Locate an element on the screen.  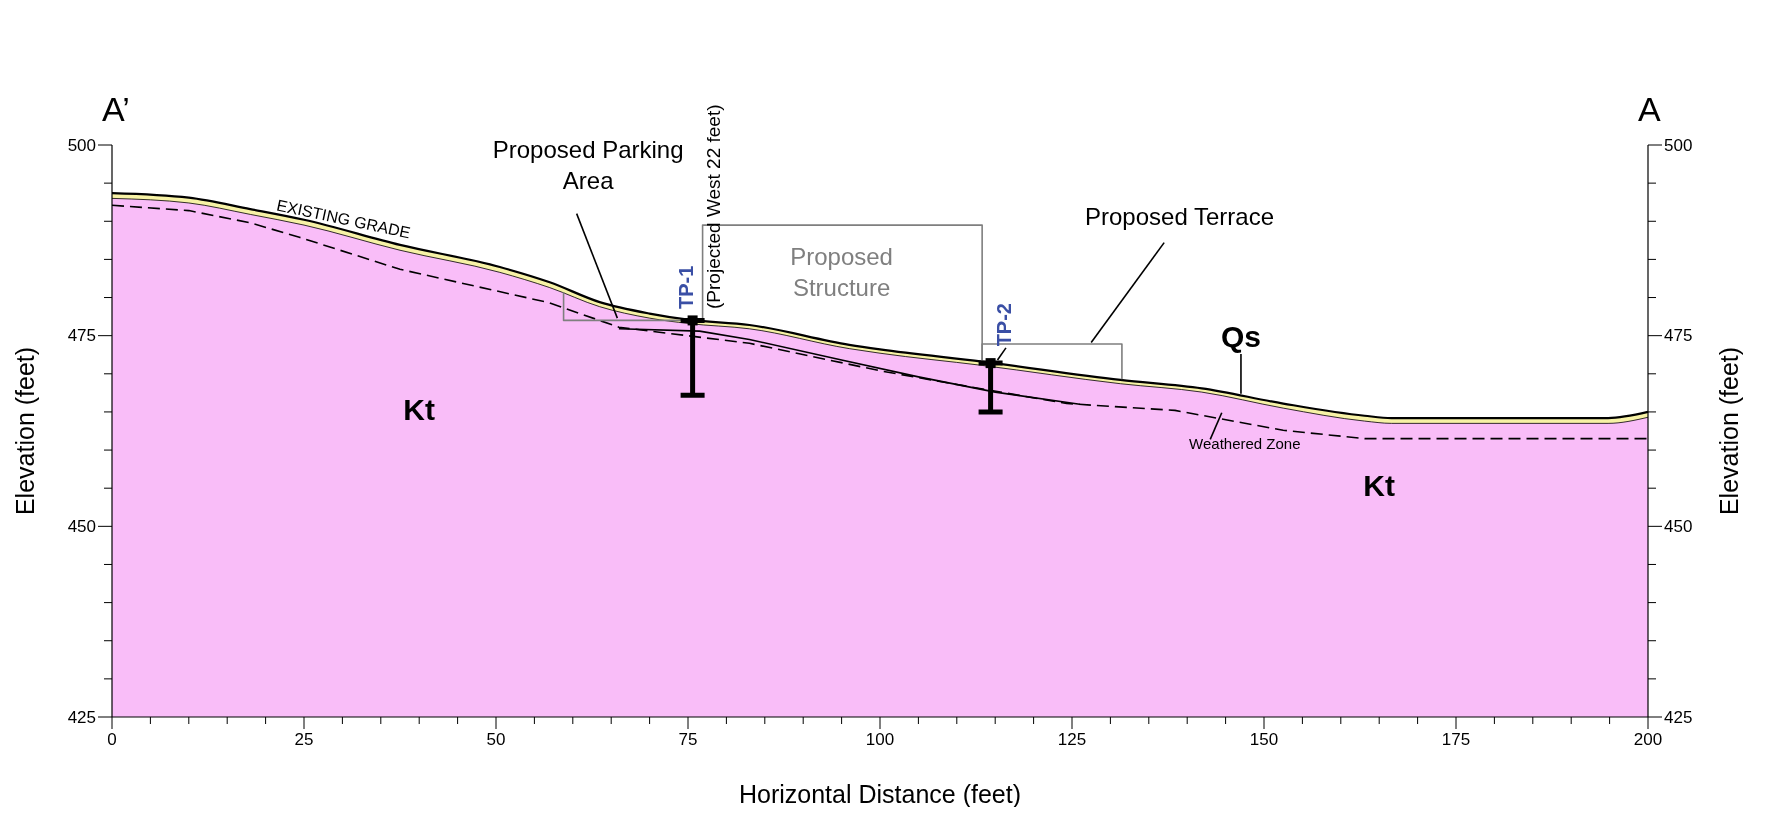
y-tick-label: 475 is located at coordinates (81, 336).